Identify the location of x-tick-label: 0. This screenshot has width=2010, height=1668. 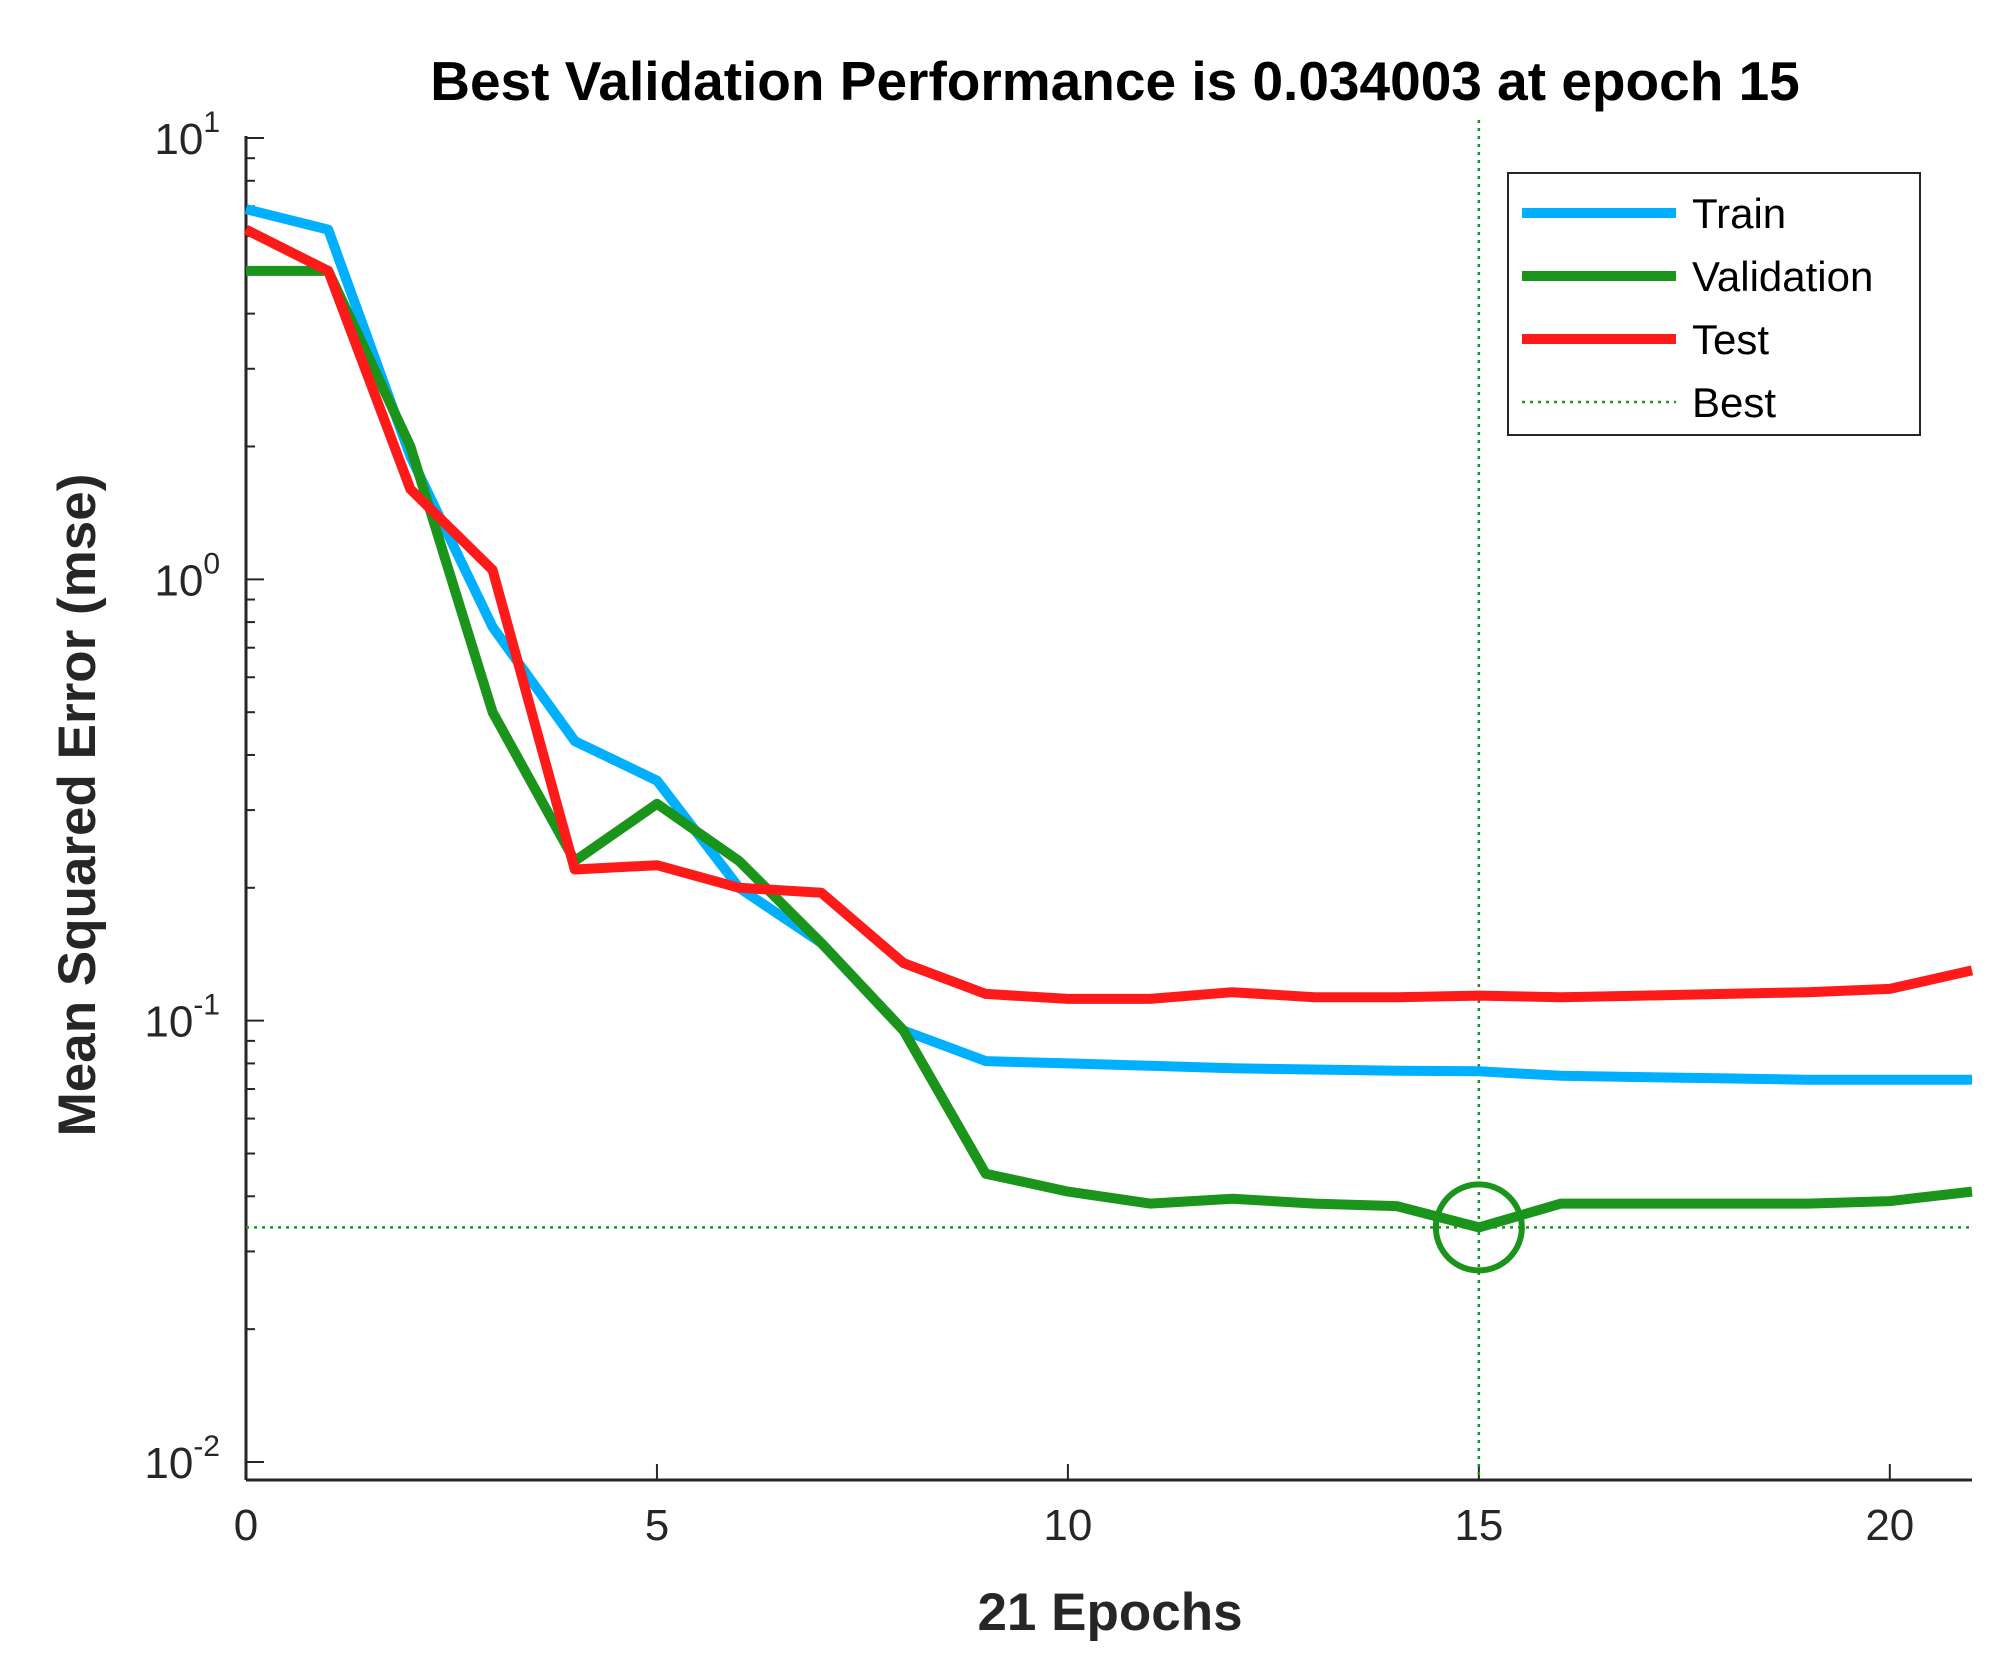
(246, 1525).